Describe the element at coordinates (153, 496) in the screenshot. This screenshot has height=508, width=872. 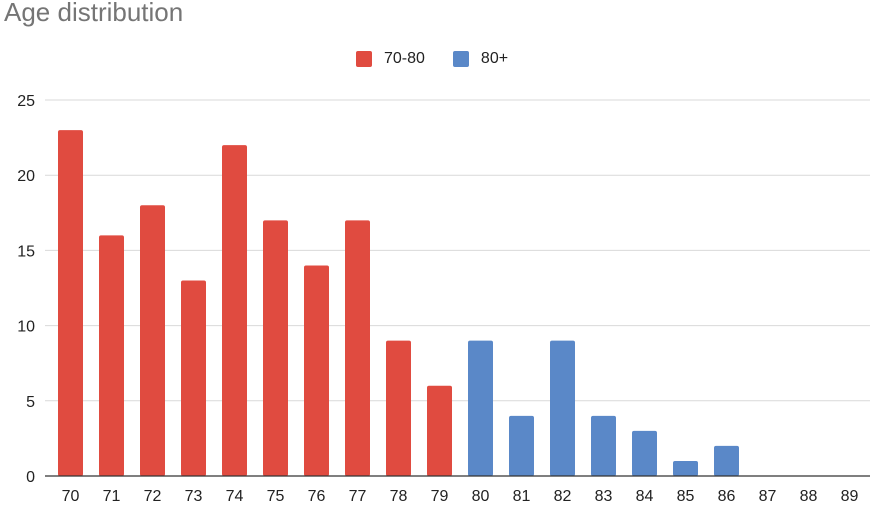
I see `x-tick-label: 72` at that location.